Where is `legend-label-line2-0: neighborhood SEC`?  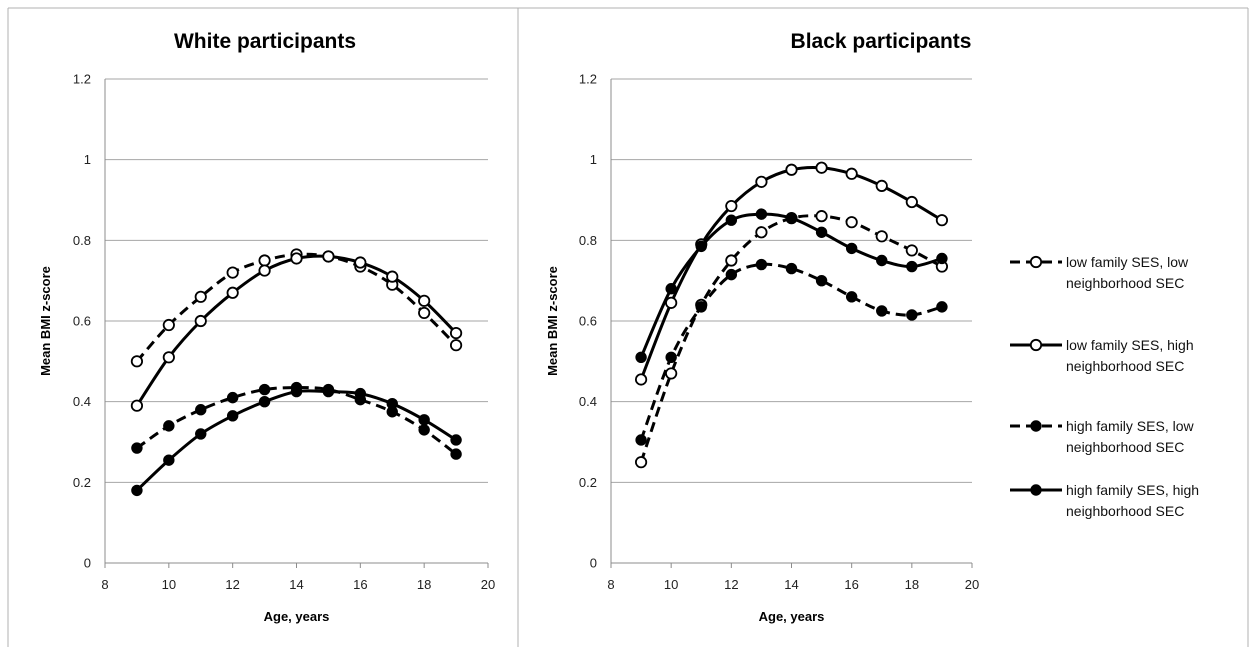
legend-label-line2-0: neighborhood SEC is located at coordinates (1125, 283).